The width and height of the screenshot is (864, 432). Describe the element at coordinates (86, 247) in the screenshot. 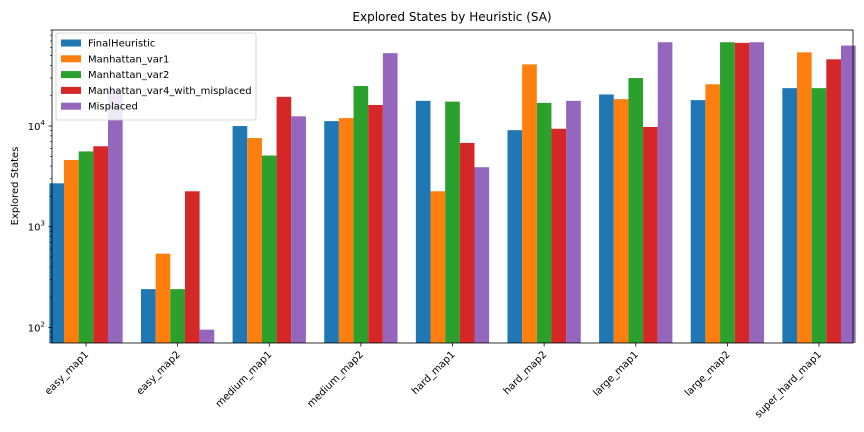

I see `bar-easy_map1-Manhattan_var2` at that location.